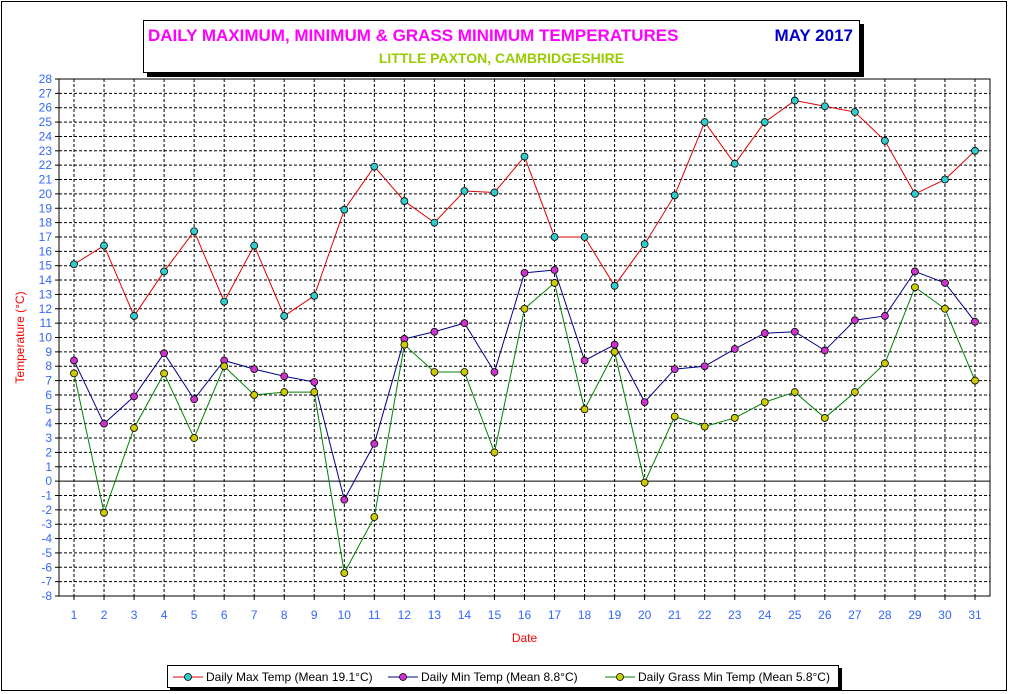 This screenshot has height=694, width=1010. I want to click on x-tick-label: 31, so click(975, 615).